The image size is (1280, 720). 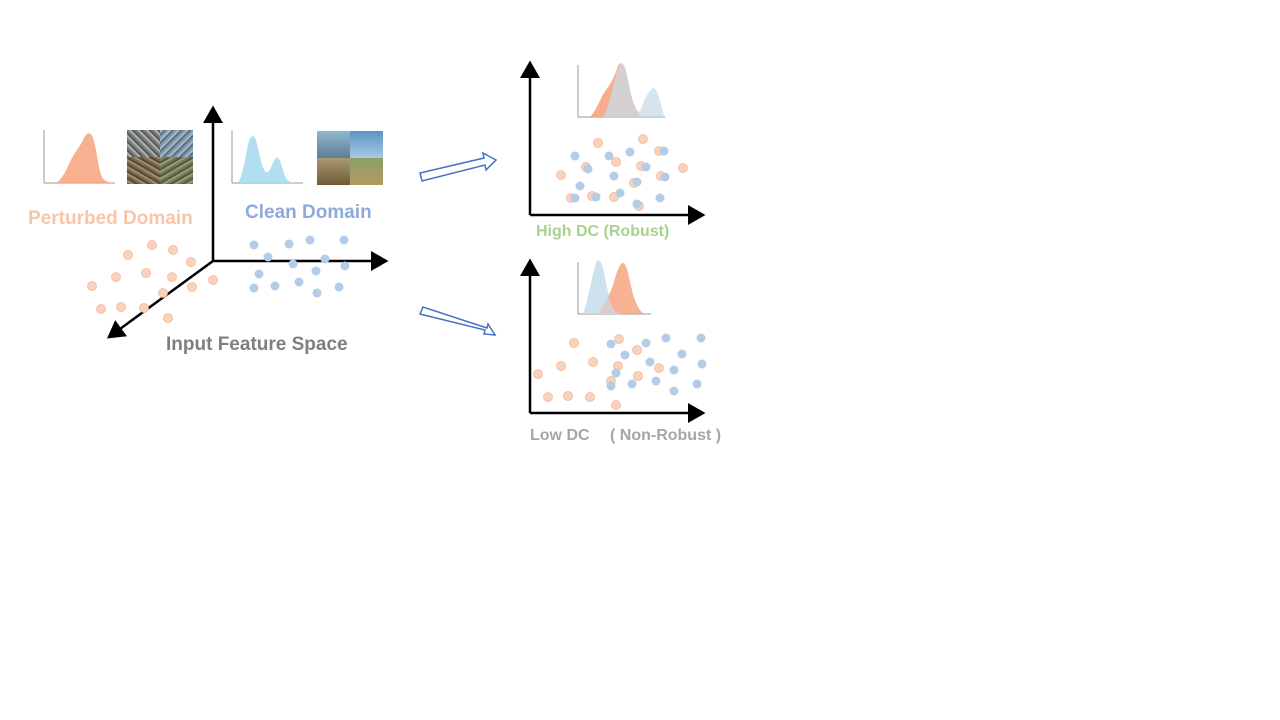 I want to click on input-space-axes, so click(x=247, y=222).